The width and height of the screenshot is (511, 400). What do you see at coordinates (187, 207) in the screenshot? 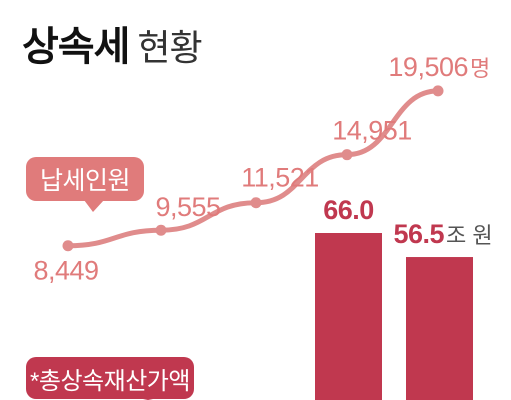
I see `taxpayers-data-label: 9,555` at bounding box center [187, 207].